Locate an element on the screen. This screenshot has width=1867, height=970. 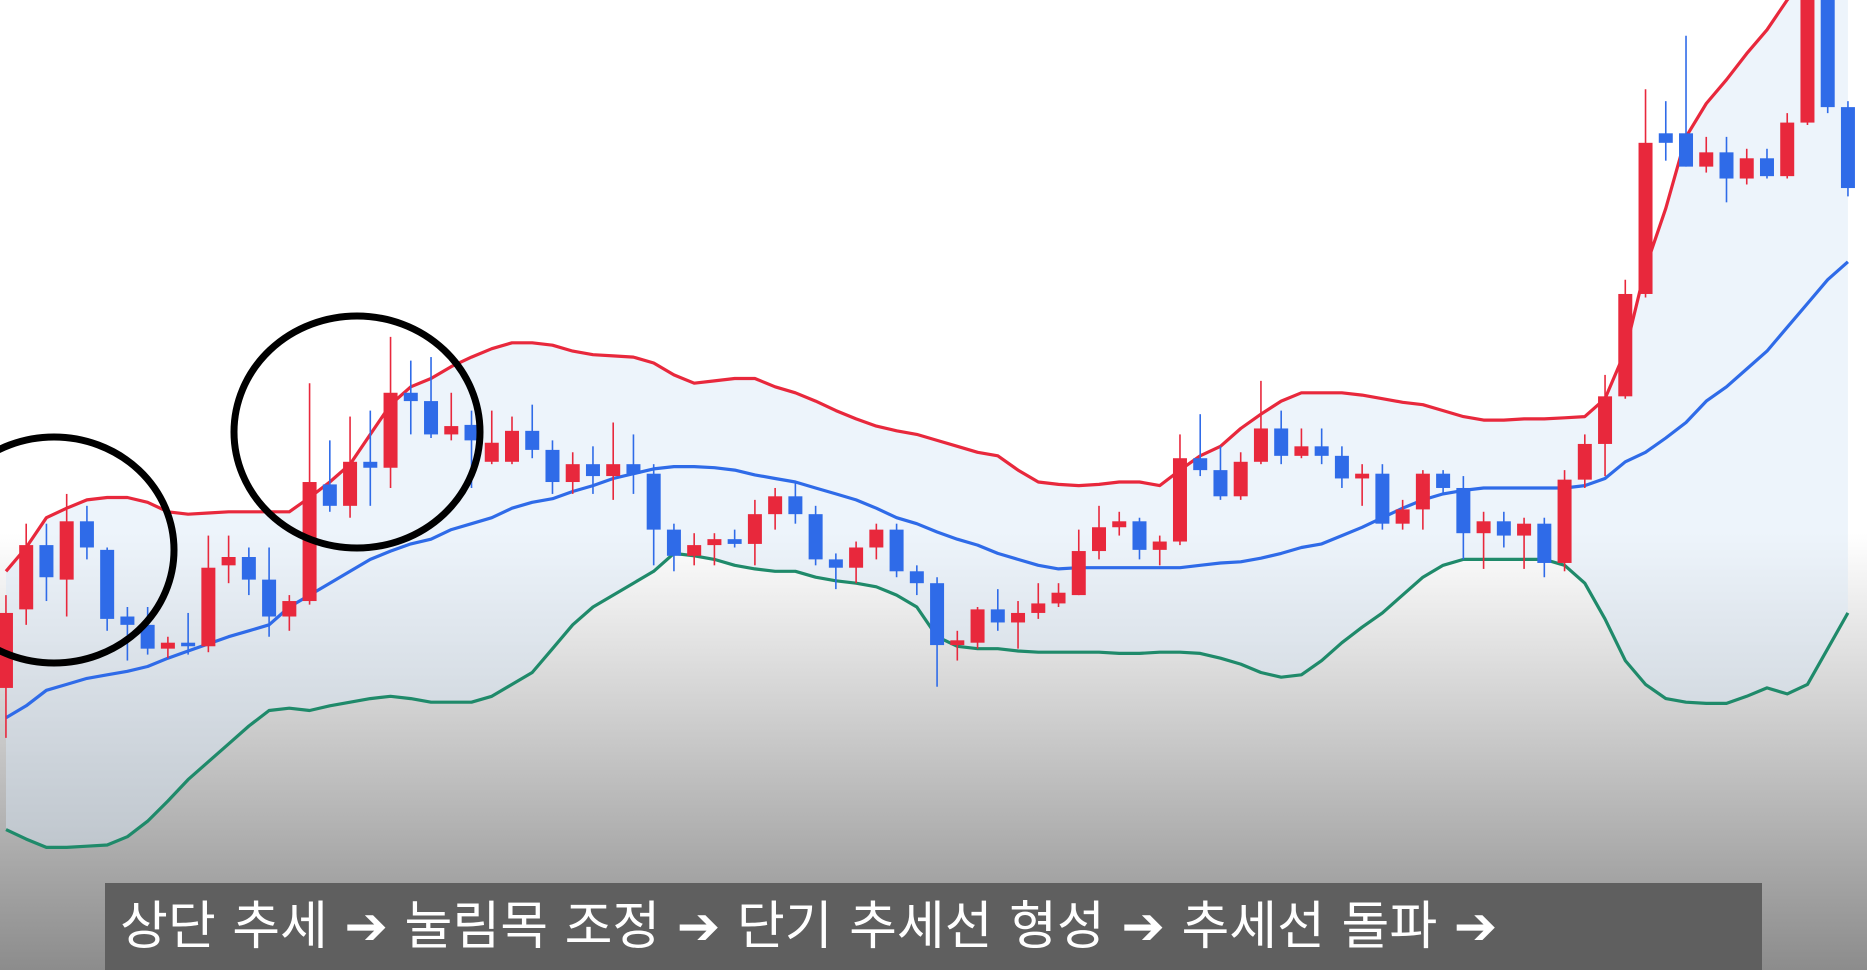
caption-box is located at coordinates (933, 926).